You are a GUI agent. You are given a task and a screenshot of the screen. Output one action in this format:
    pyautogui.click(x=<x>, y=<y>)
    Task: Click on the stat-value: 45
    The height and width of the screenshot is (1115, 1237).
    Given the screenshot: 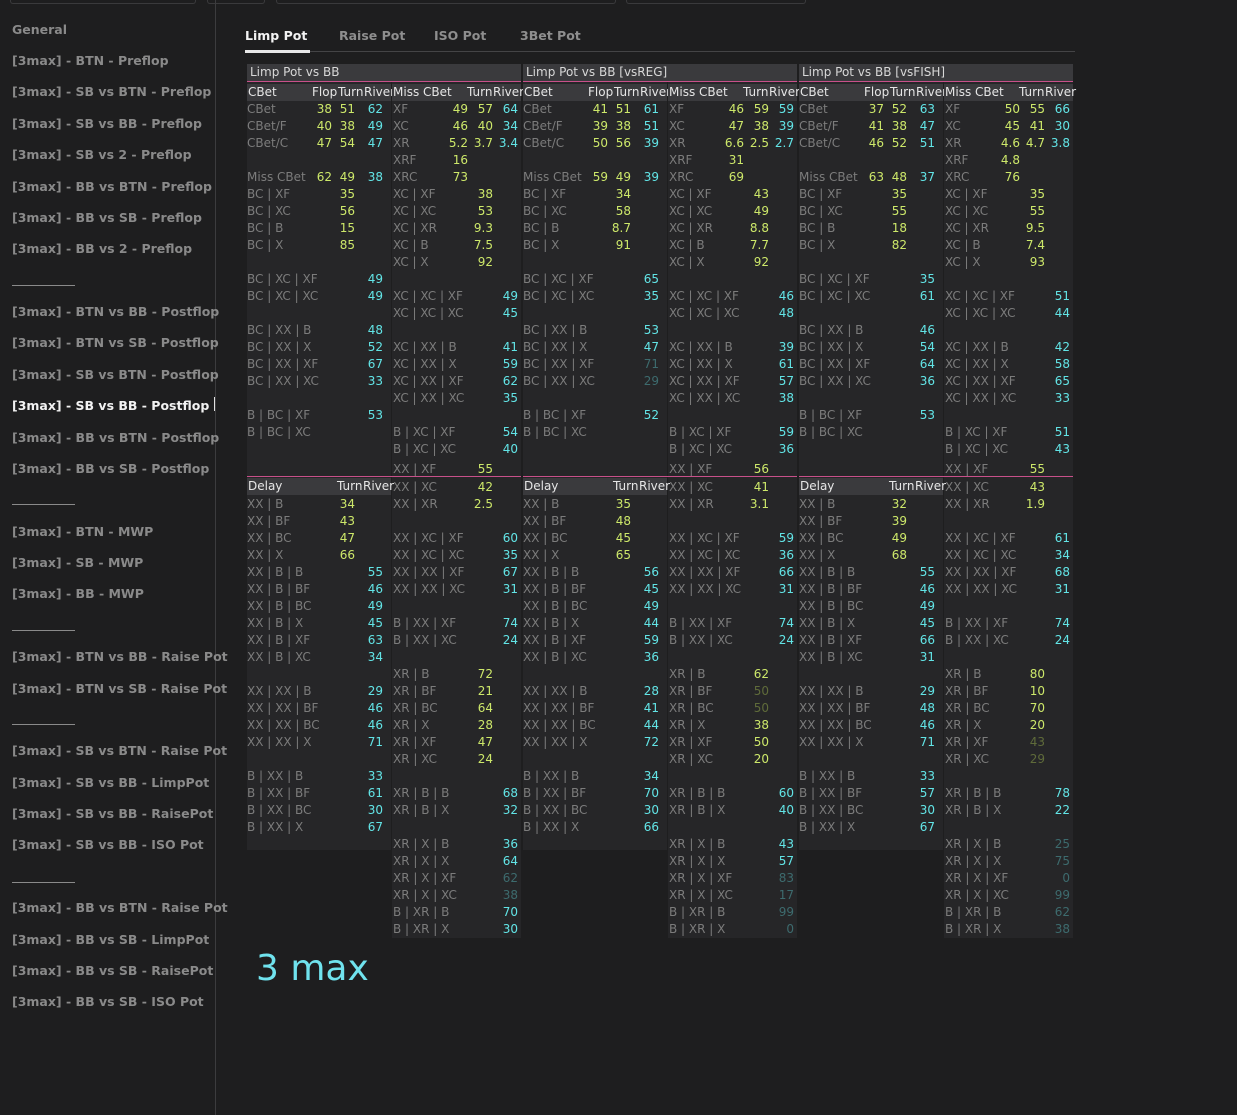 What is the action you would take?
    pyautogui.click(x=651, y=589)
    